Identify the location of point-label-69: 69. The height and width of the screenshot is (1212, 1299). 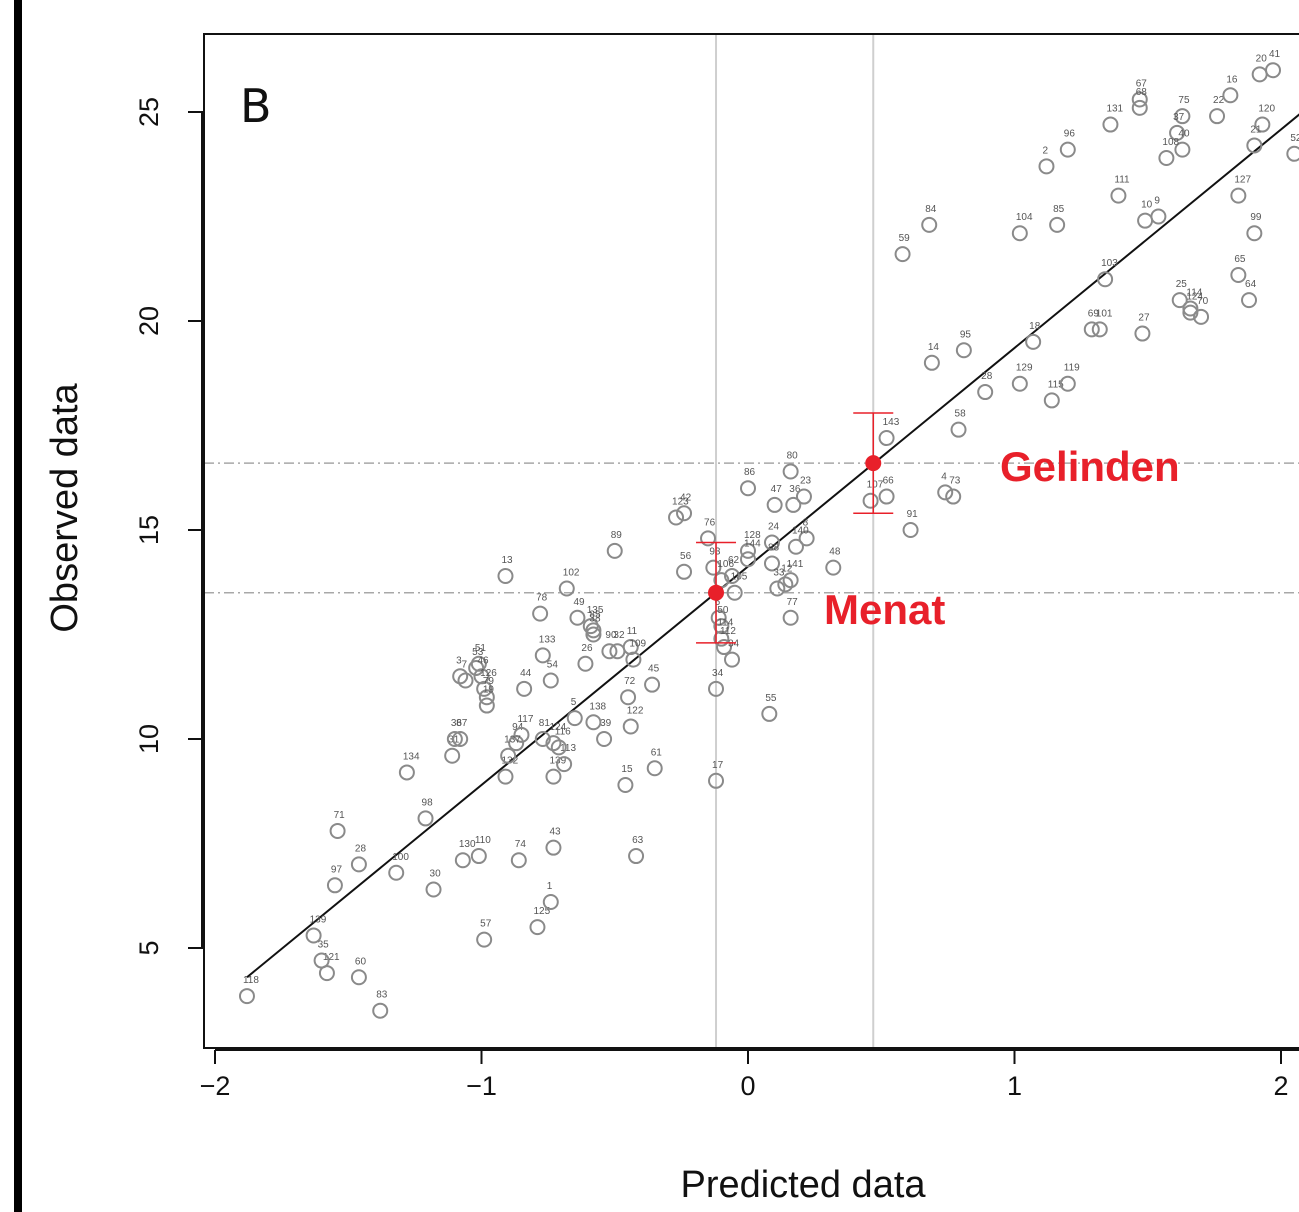
(1094, 313).